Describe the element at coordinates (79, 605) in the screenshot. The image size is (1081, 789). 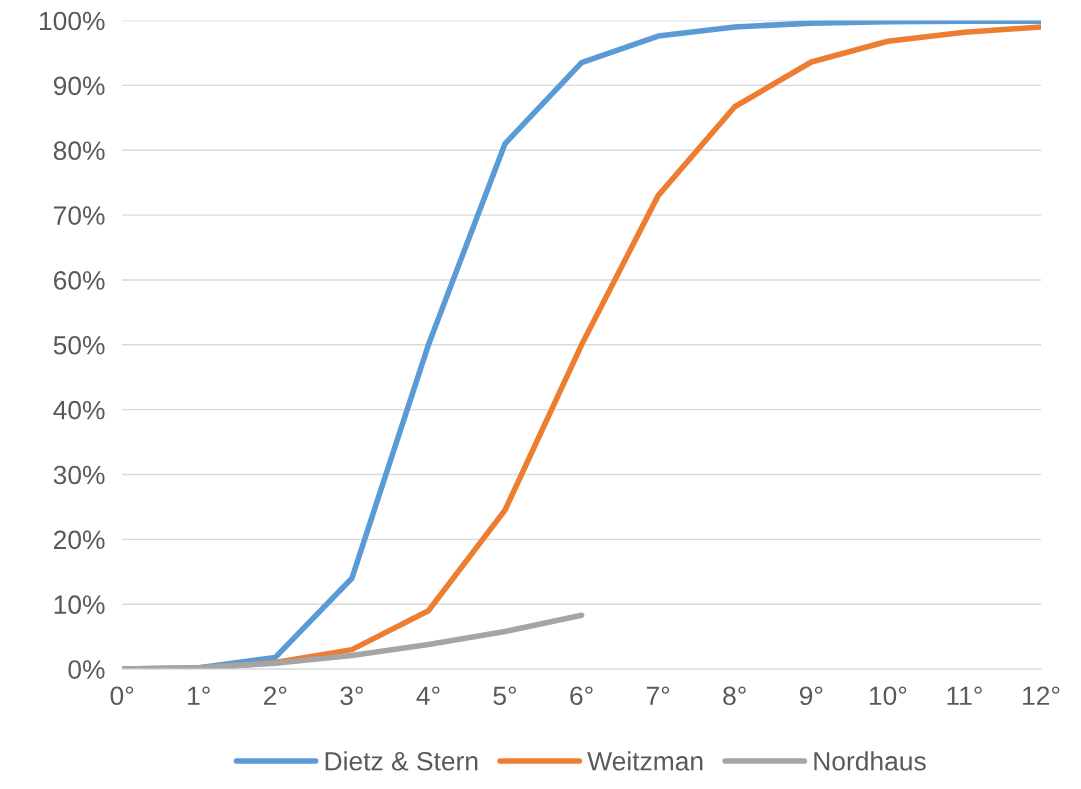
I see `y-tick-label: 10%` at that location.